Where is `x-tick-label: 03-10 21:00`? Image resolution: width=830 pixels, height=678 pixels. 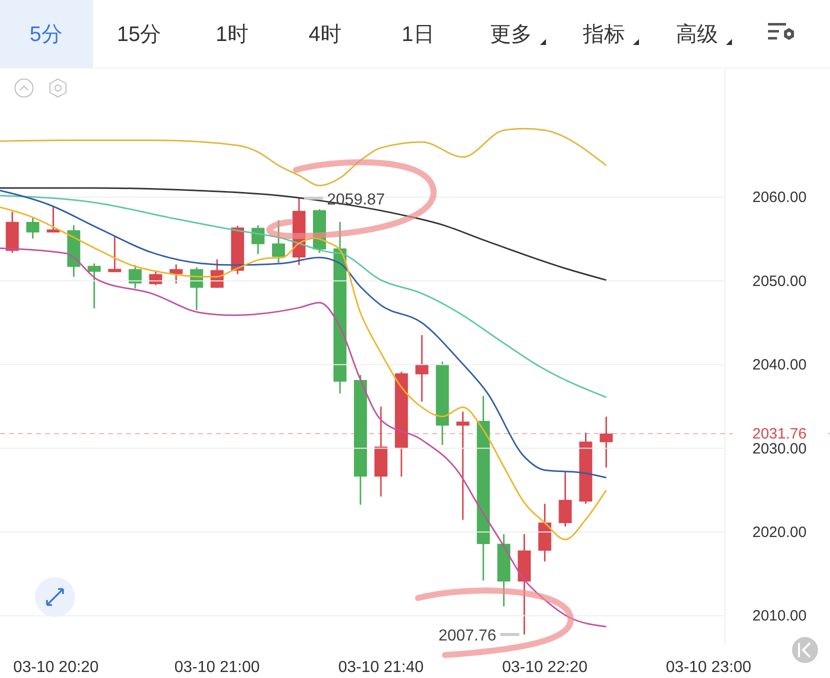
x-tick-label: 03-10 21:00 is located at coordinates (217, 667).